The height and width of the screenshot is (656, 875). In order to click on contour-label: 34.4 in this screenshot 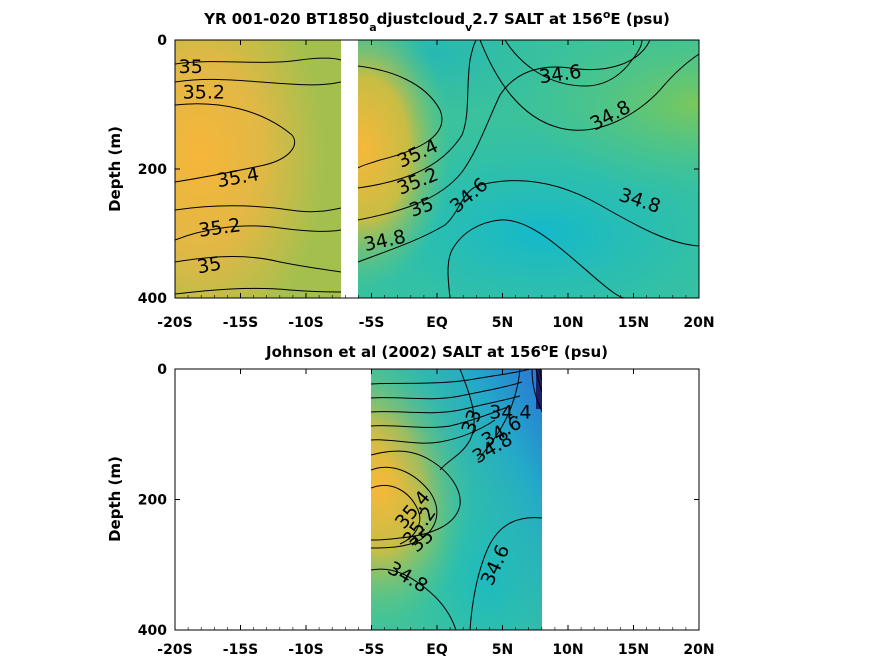, I will do `click(510, 412)`.